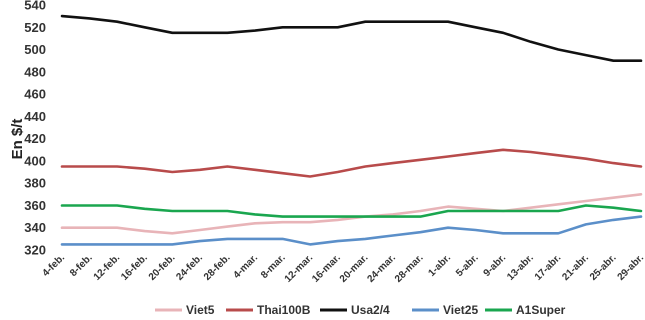 This screenshot has width=645, height=320. Describe the element at coordinates (409, 268) in the screenshot. I see `x-tick-label: 28-mar.` at that location.